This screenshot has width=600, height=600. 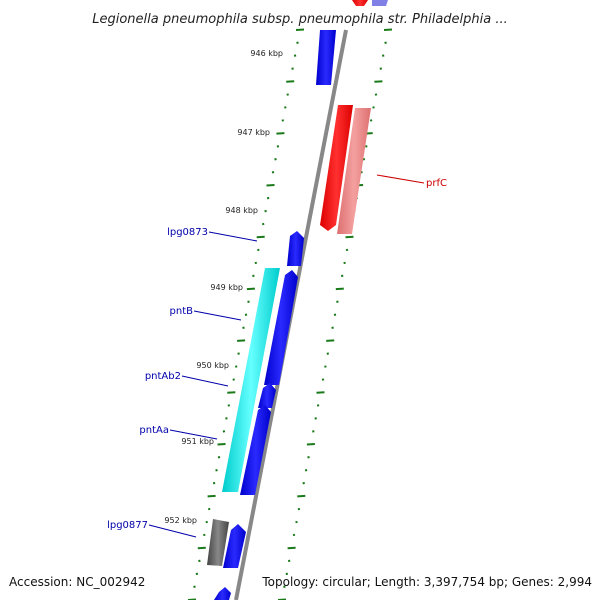 I want to click on tick-label-952: 952 kbp, so click(x=180, y=520).